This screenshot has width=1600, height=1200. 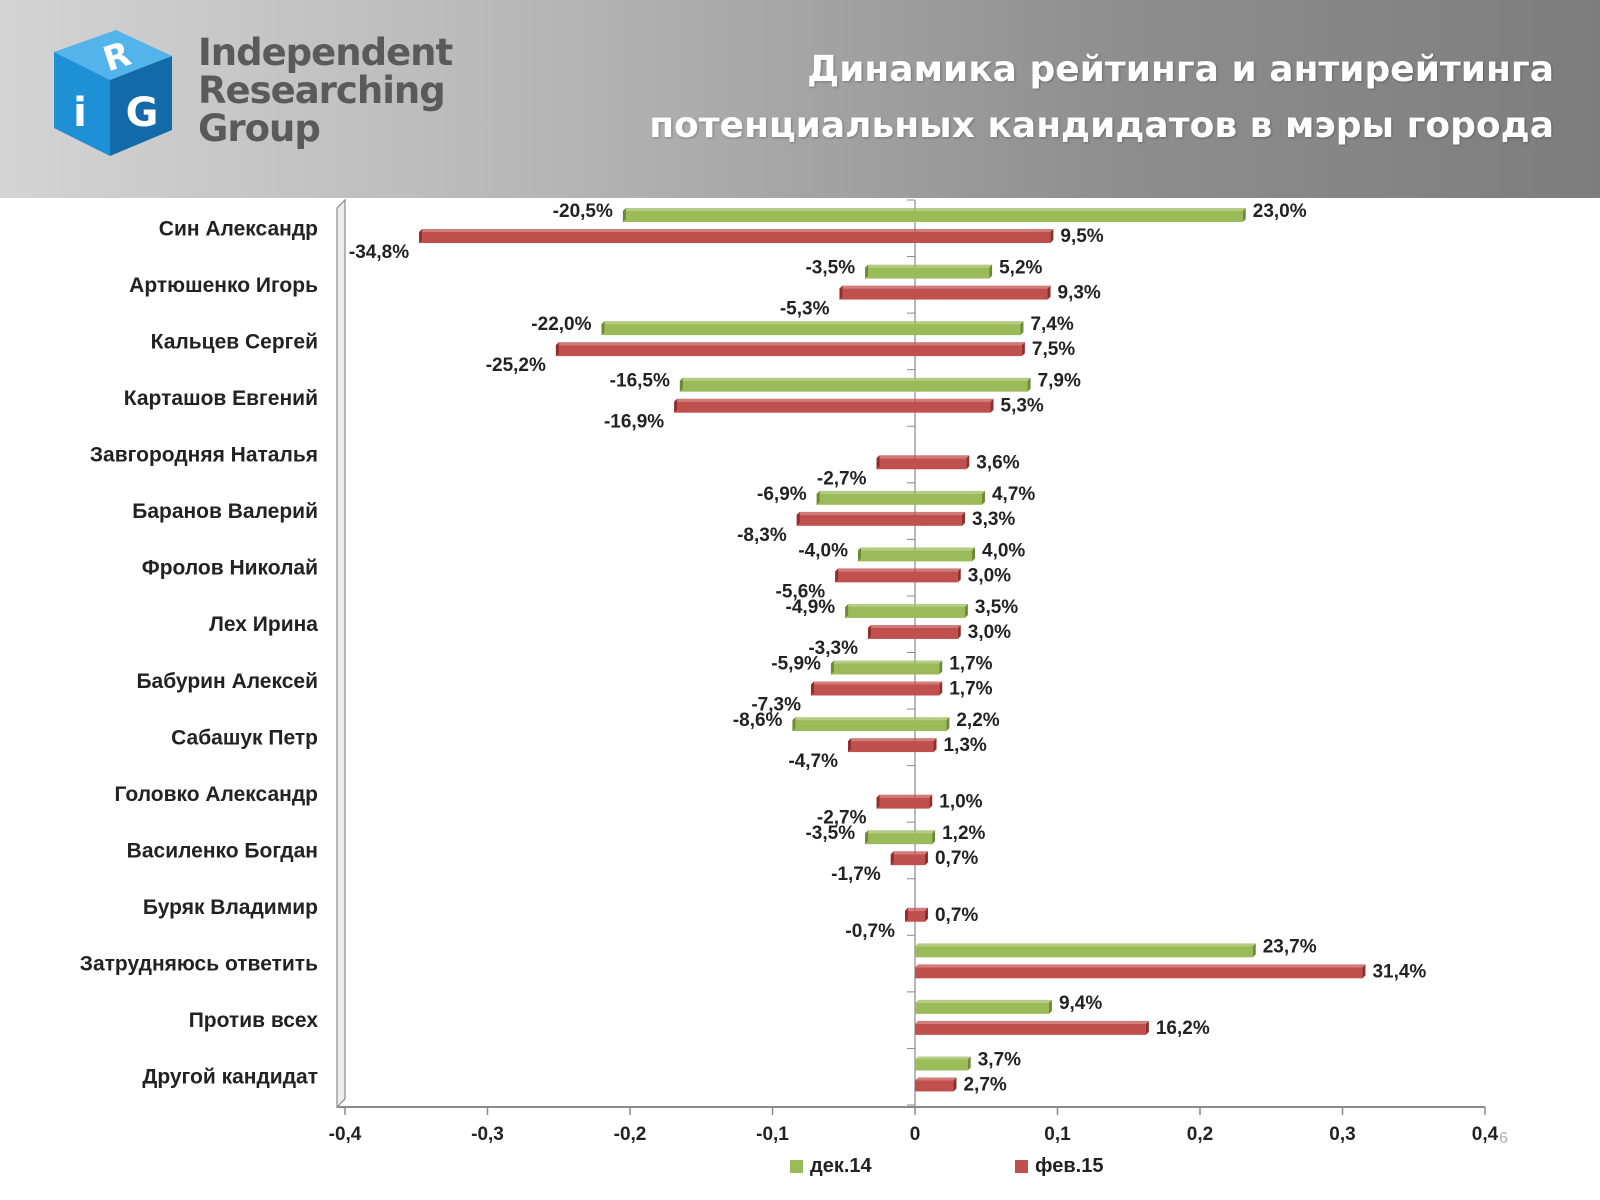 I want to click on data-label: 3,0%, so click(x=989, y=575).